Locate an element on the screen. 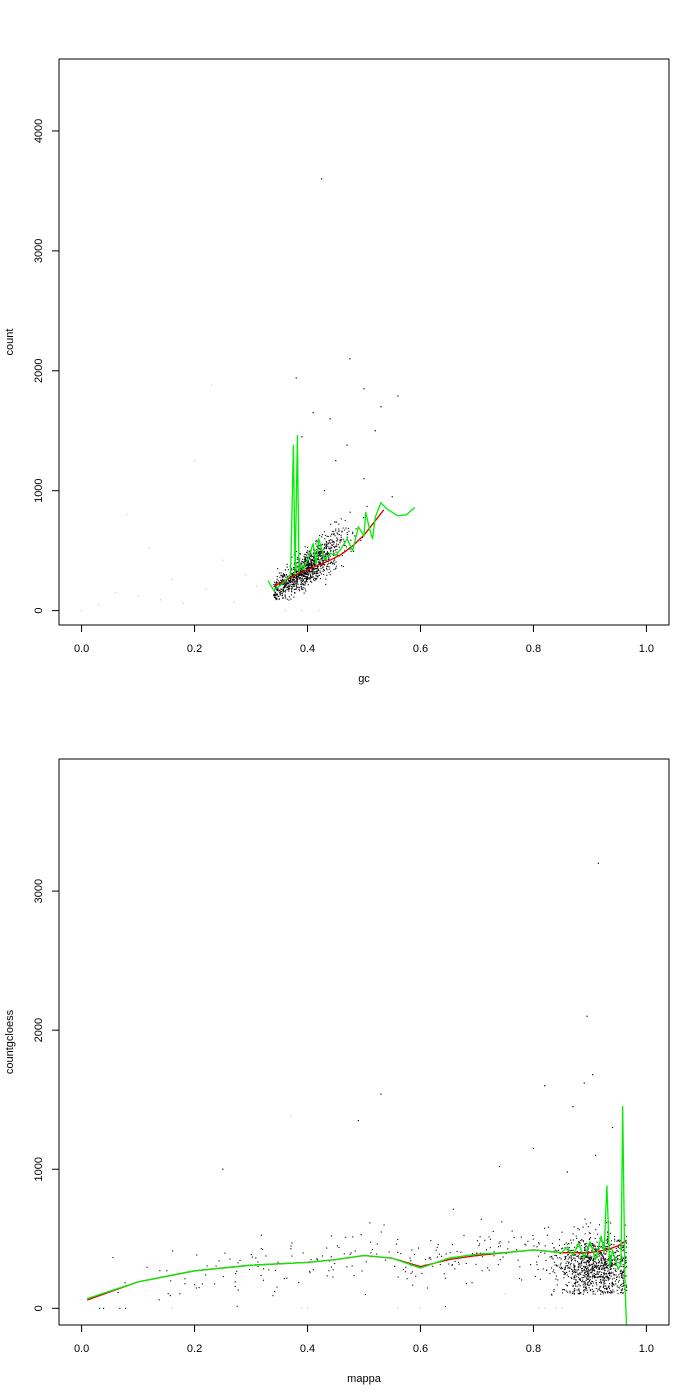  y-axis-label: count is located at coordinates (10, 342).